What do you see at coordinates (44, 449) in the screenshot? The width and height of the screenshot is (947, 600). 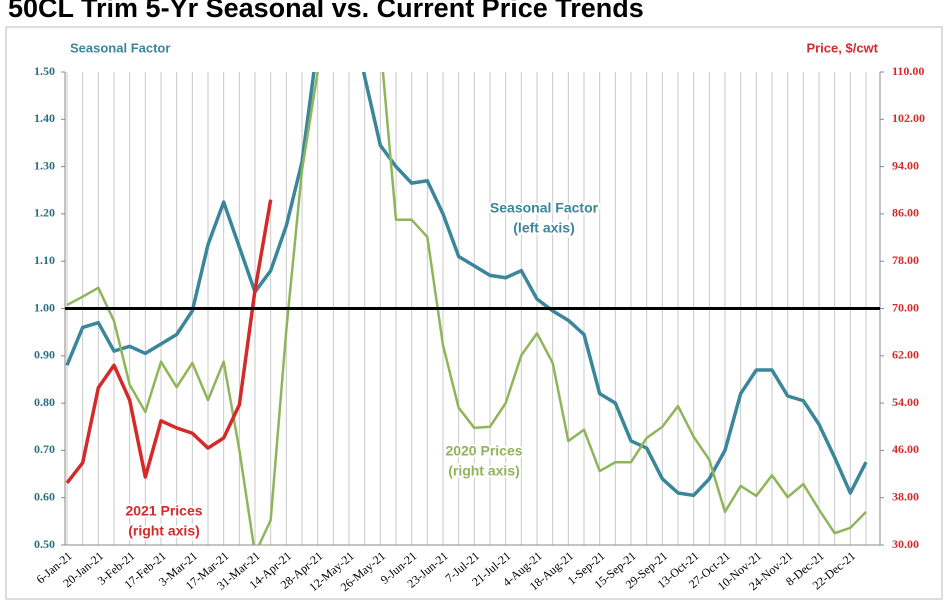 I see `y-tick-label: 0.70` at bounding box center [44, 449].